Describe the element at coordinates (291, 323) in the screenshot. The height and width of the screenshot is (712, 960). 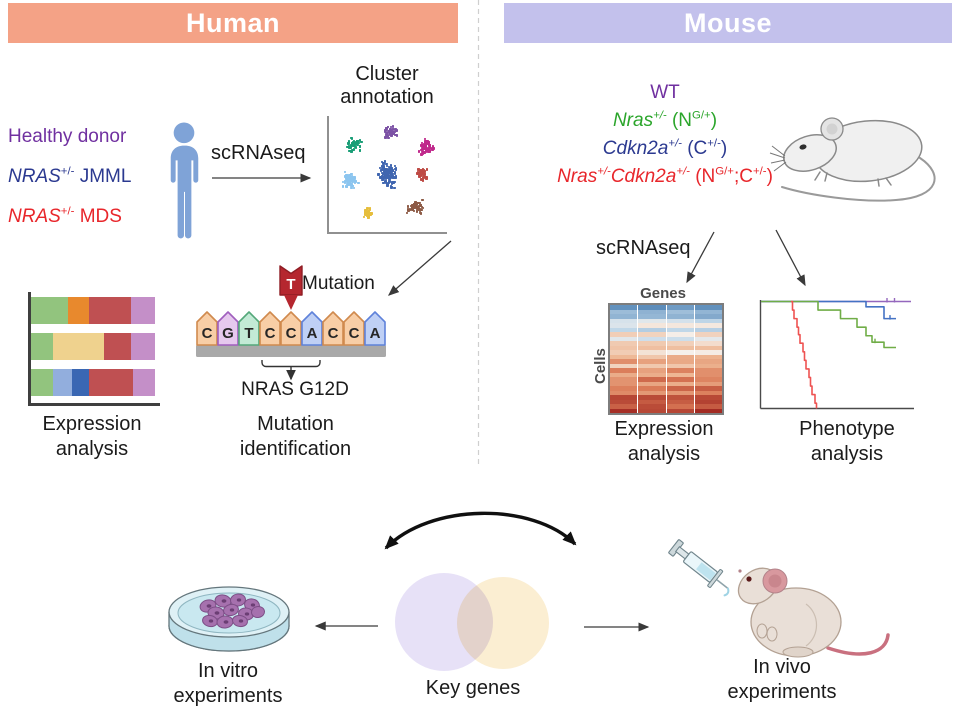
I see `mutation-sequence: C G T C C A C C AT` at that location.